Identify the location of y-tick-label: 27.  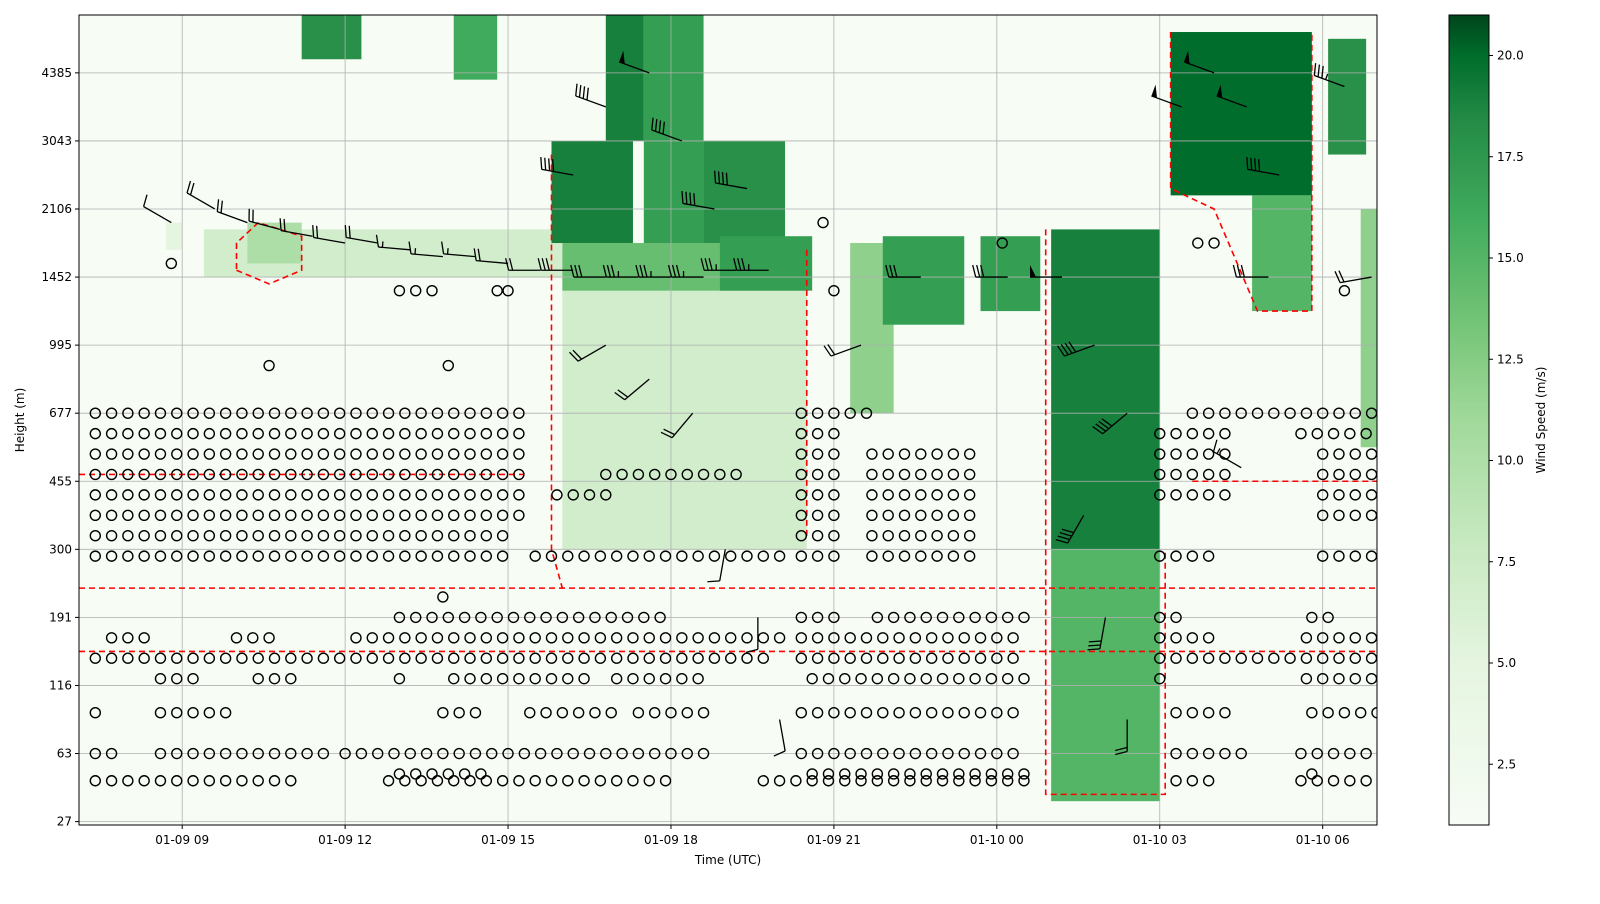
(64, 822).